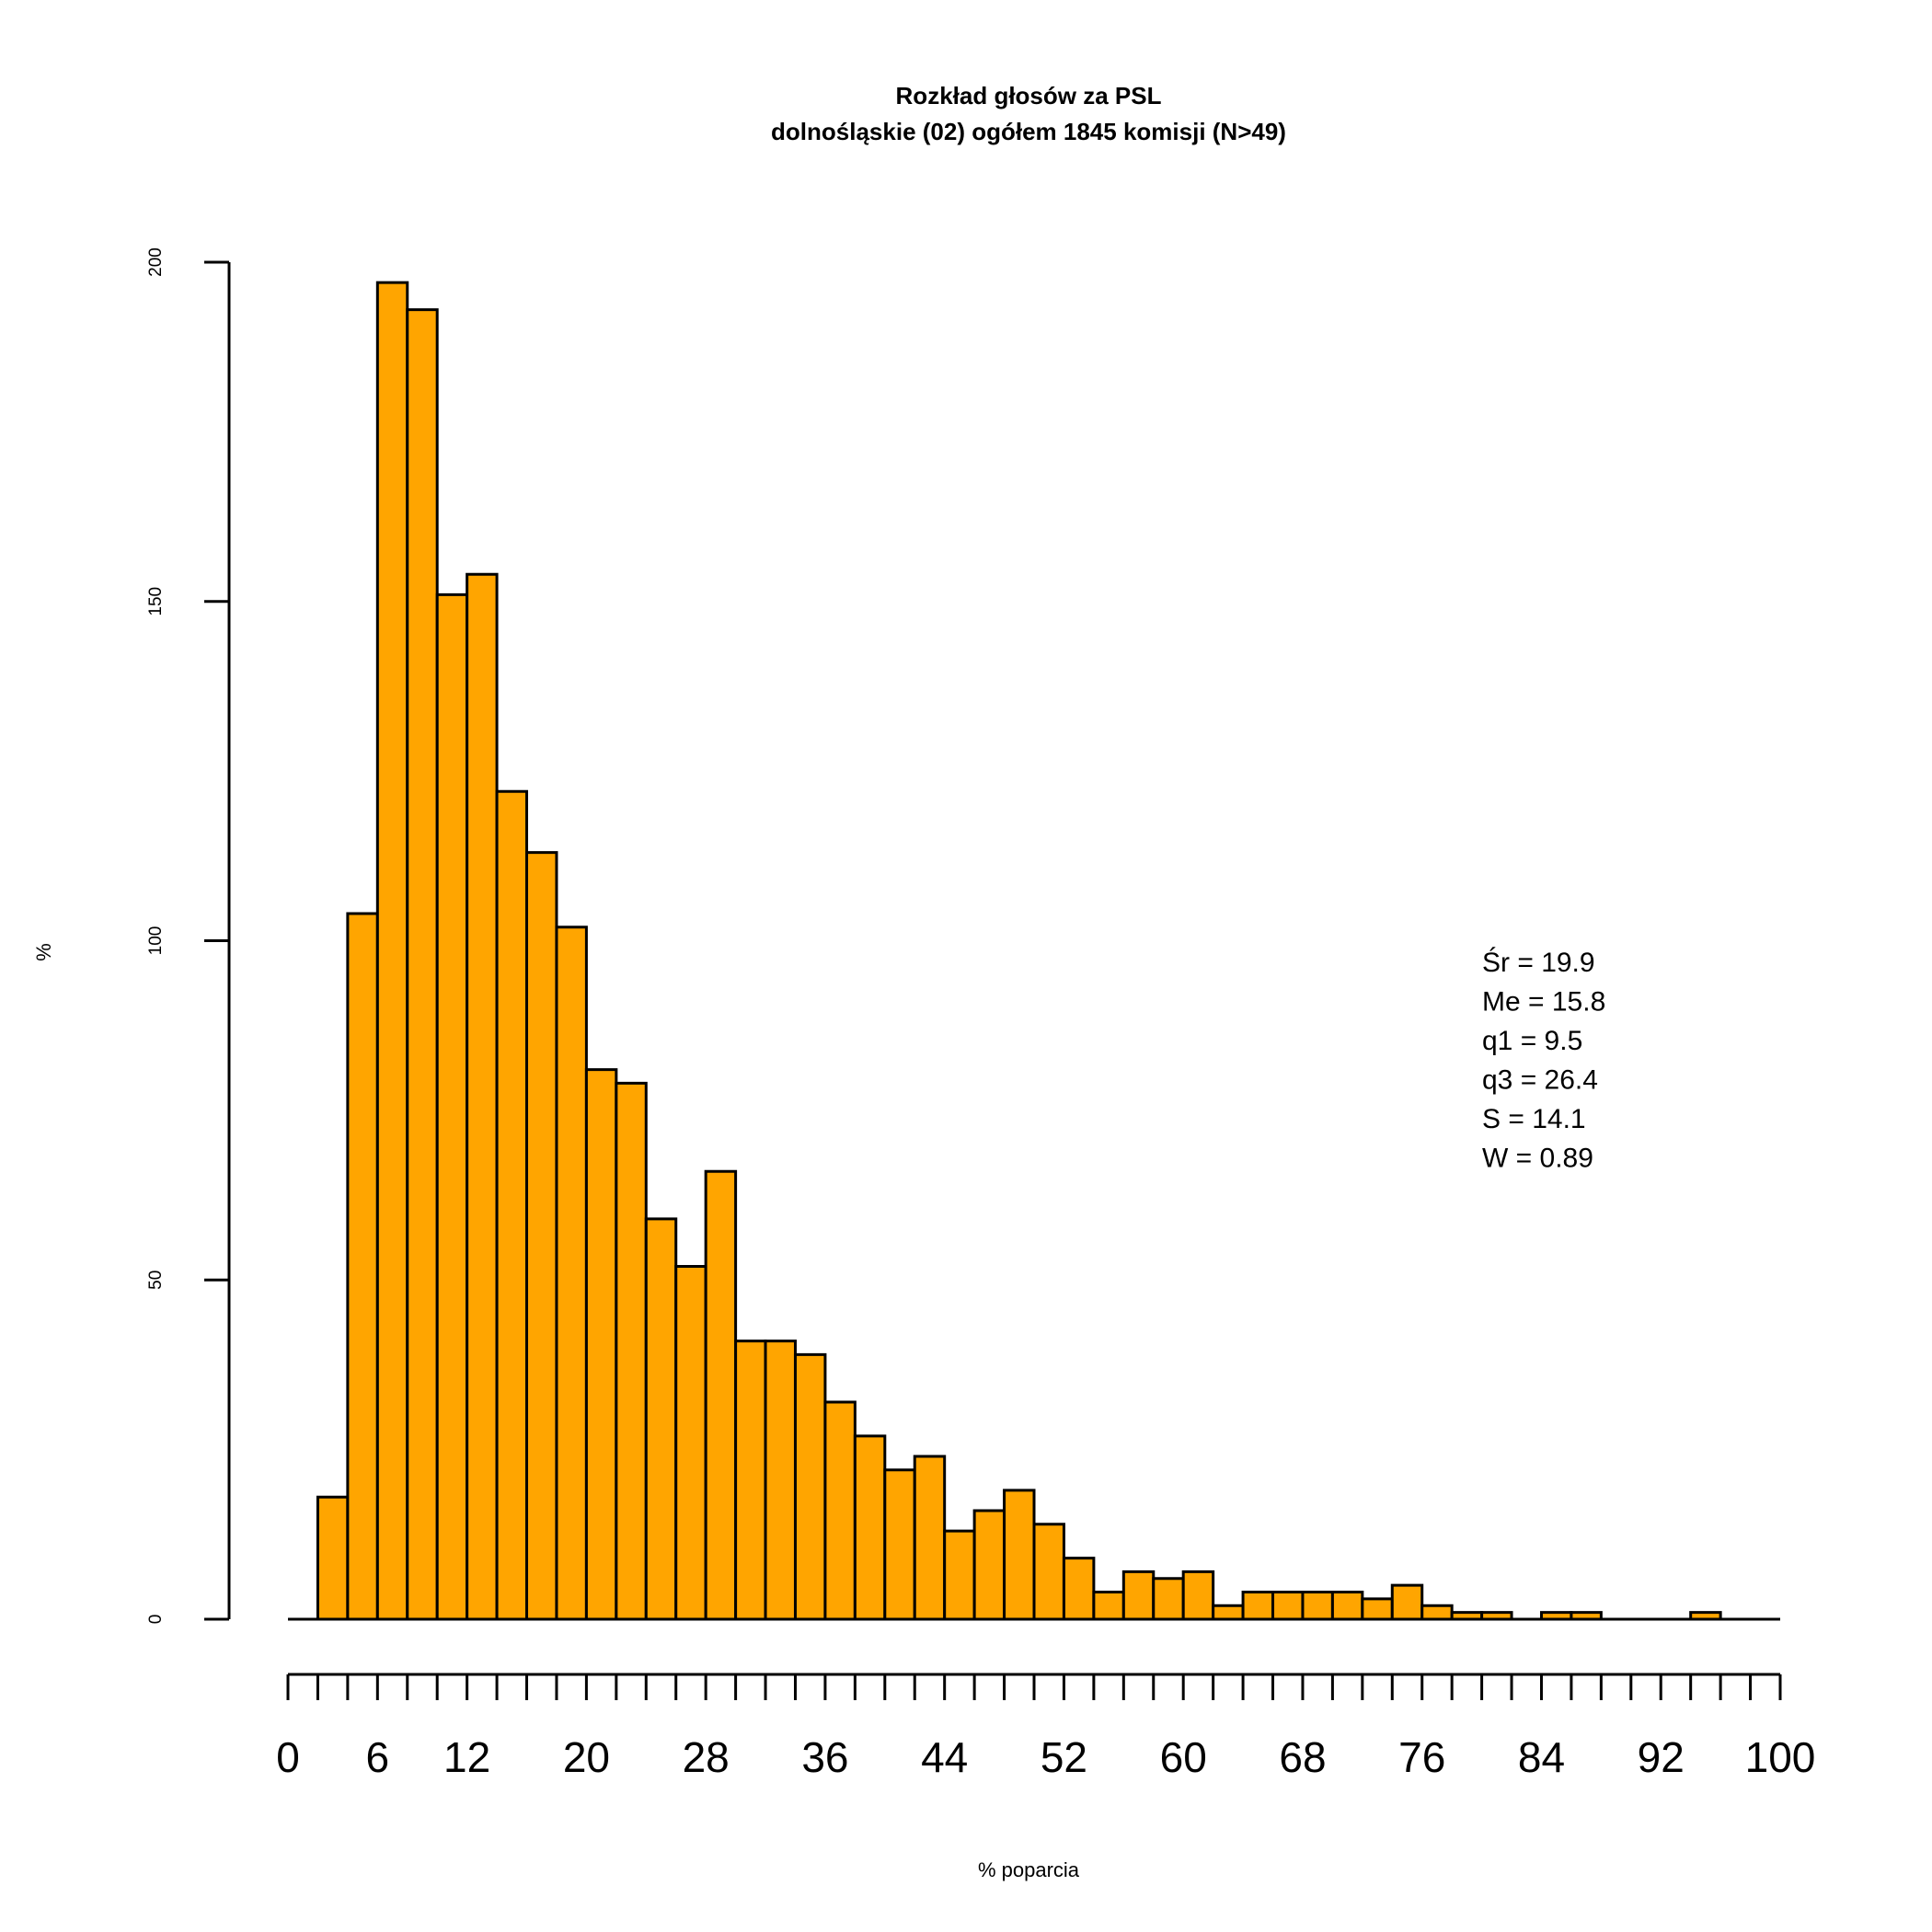 Image resolution: width=1932 pixels, height=1932 pixels. What do you see at coordinates (945, 1757) in the screenshot?
I see `x-tick-label: 44` at bounding box center [945, 1757].